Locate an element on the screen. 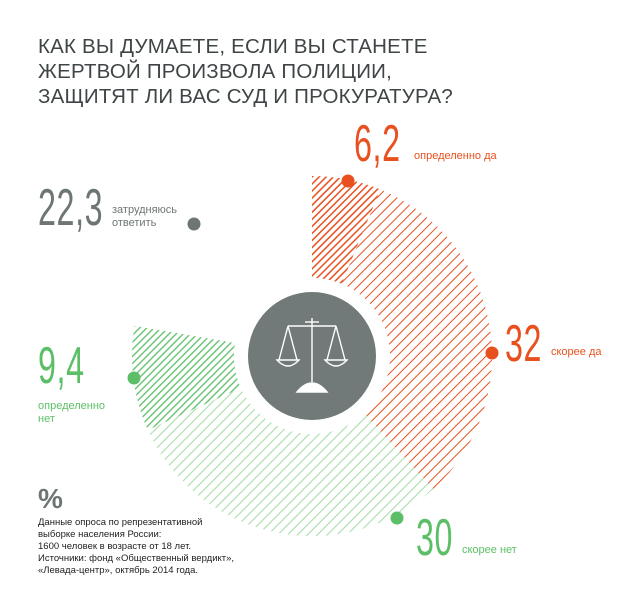 The image size is (636, 613). slice-definitely-no is located at coordinates (186, 377).